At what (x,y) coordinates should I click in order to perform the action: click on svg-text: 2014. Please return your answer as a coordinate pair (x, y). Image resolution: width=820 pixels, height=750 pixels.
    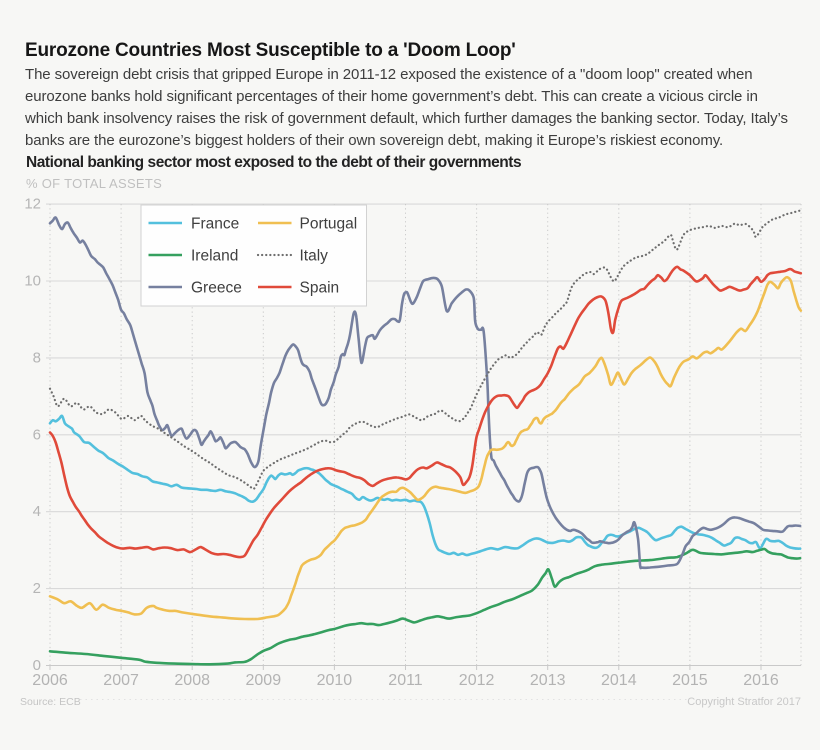
    Looking at the image, I should click on (619, 680).